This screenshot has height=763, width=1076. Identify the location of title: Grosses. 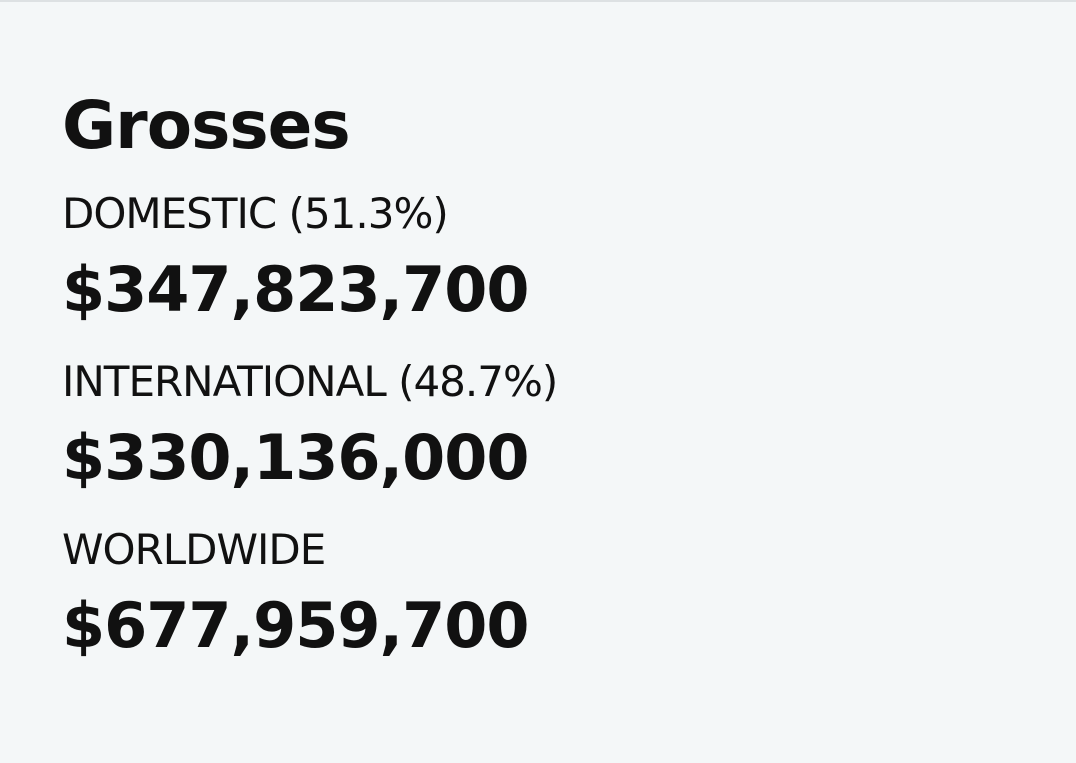
(206, 125).